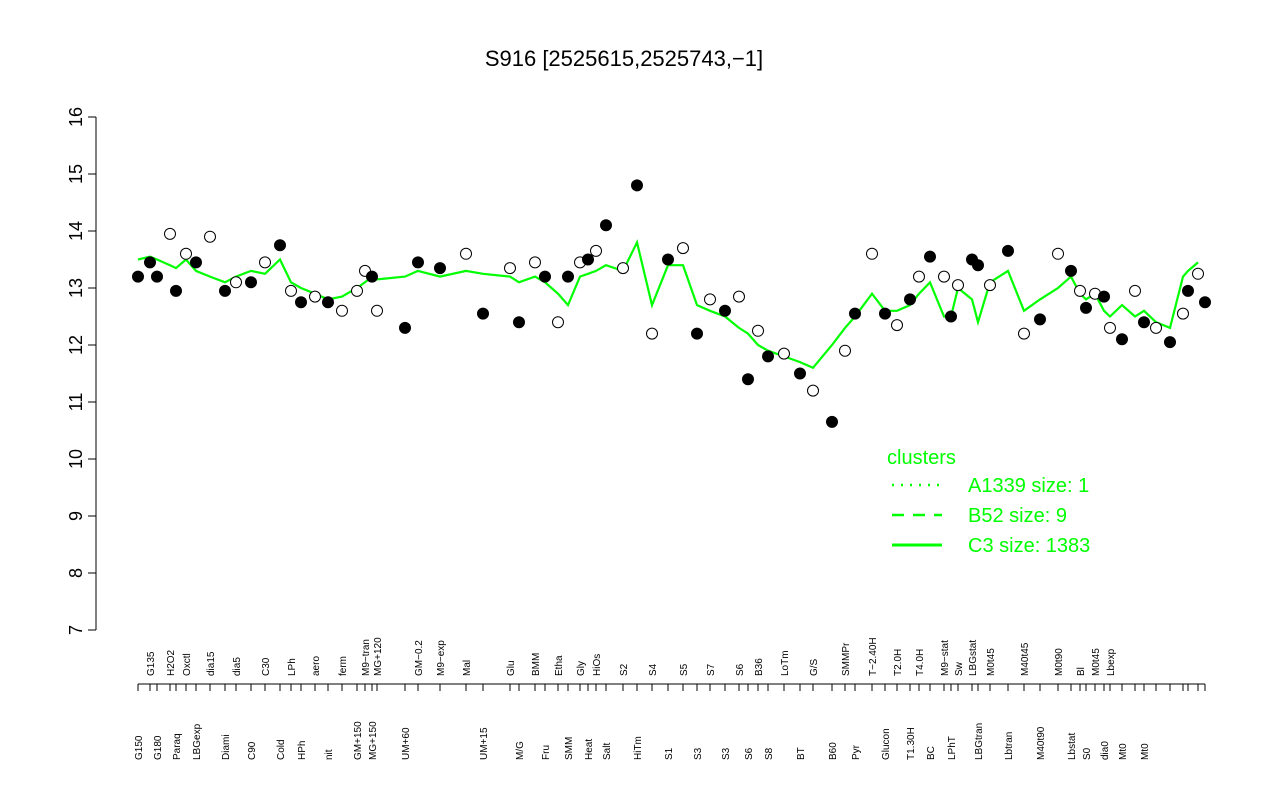 This screenshot has height=800, width=1280. I want to click on x-tick-label: Cold, so click(281, 749).